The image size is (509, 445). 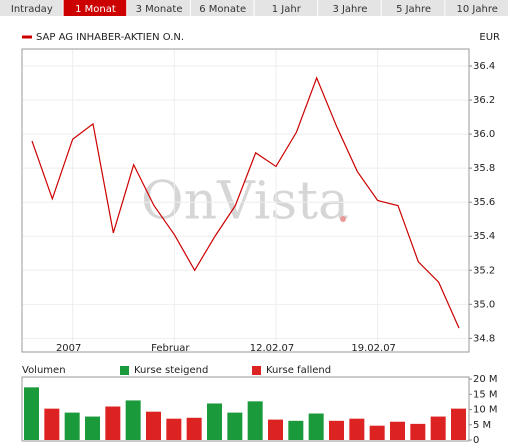 What do you see at coordinates (485, 379) in the screenshot?
I see `y-tick-label: 20 M` at bounding box center [485, 379].